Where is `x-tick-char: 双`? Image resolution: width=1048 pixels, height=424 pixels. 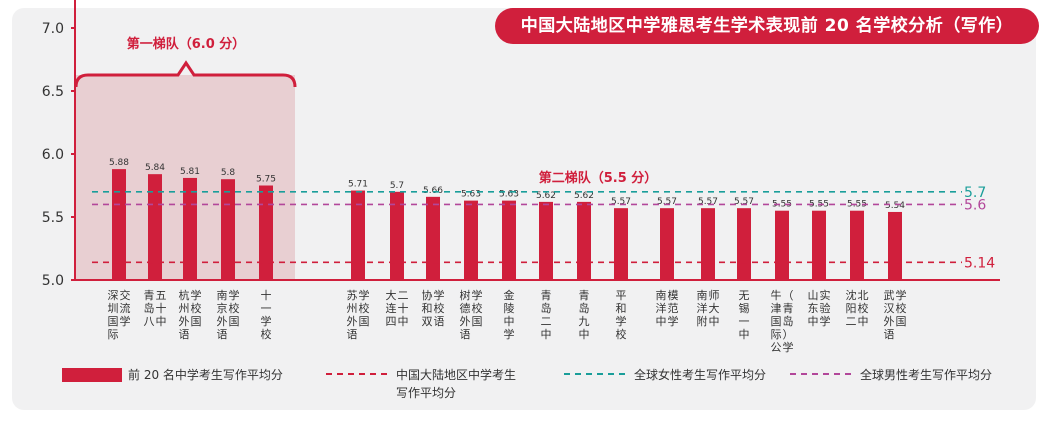
x-tick-char: 双 is located at coordinates (427, 321).